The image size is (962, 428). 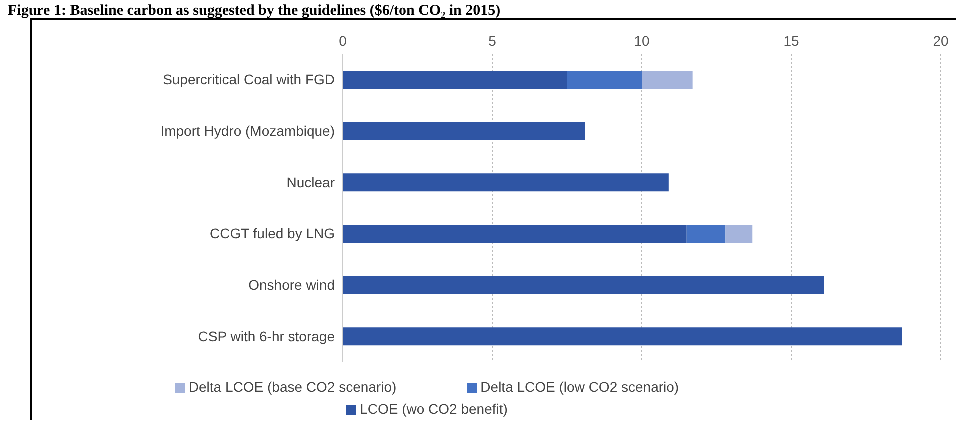 What do you see at coordinates (434, 409) in the screenshot?
I see `legend-label: LCOE (wo CO2 benefit)` at bounding box center [434, 409].